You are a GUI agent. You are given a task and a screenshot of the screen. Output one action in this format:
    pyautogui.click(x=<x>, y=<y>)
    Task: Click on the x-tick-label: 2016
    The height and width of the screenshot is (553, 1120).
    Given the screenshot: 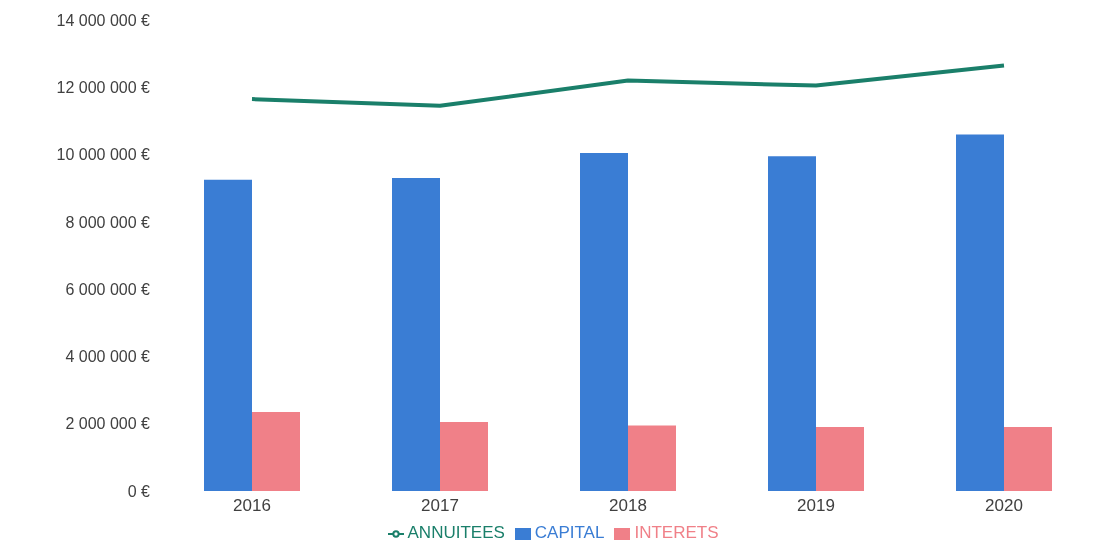 What is the action you would take?
    pyautogui.click(x=252, y=506)
    